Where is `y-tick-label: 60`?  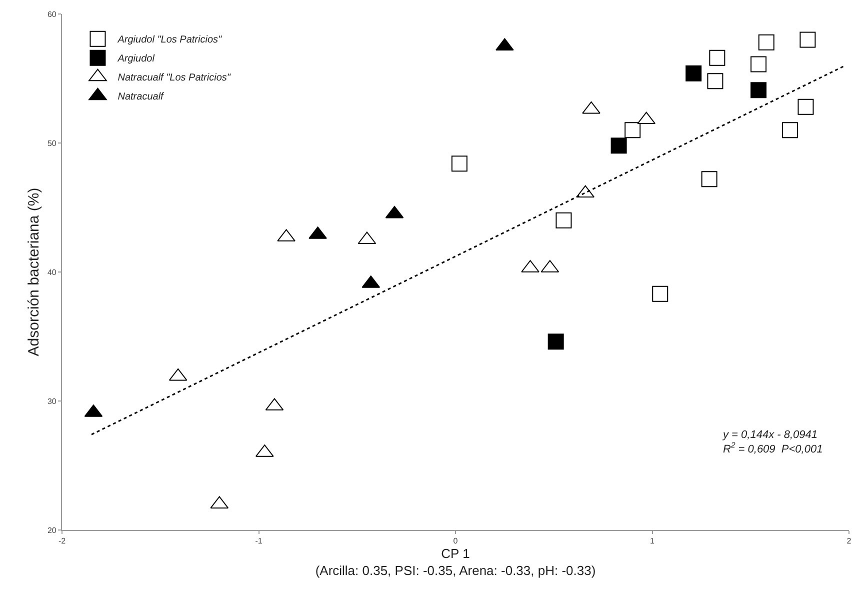 y-tick-label: 60 is located at coordinates (52, 14).